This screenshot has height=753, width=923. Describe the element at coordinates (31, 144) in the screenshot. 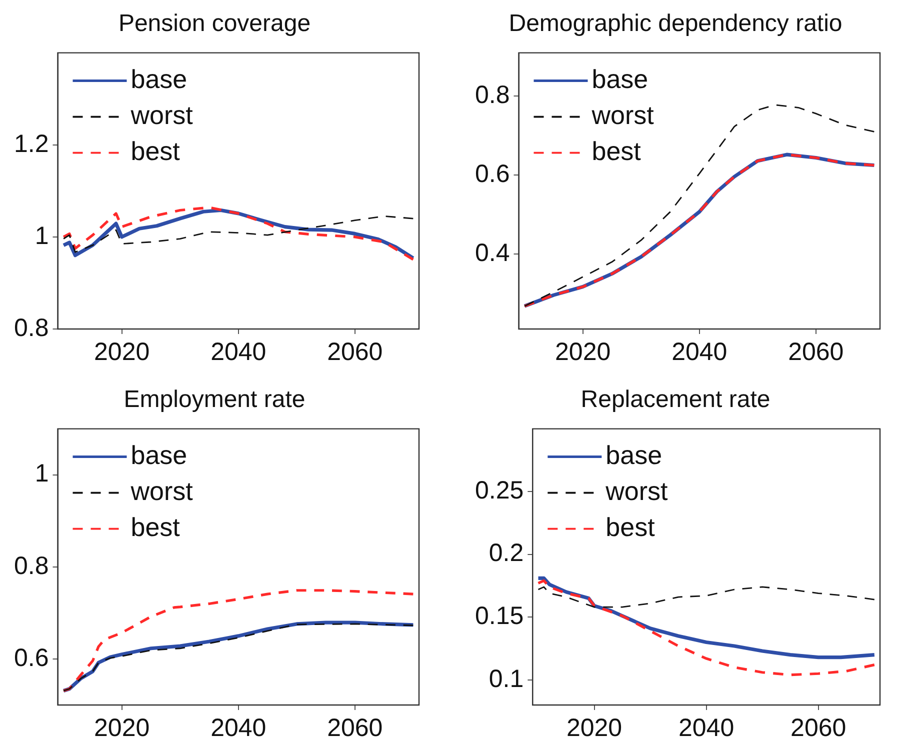

I see `y-tick-label: 1.2` at that location.